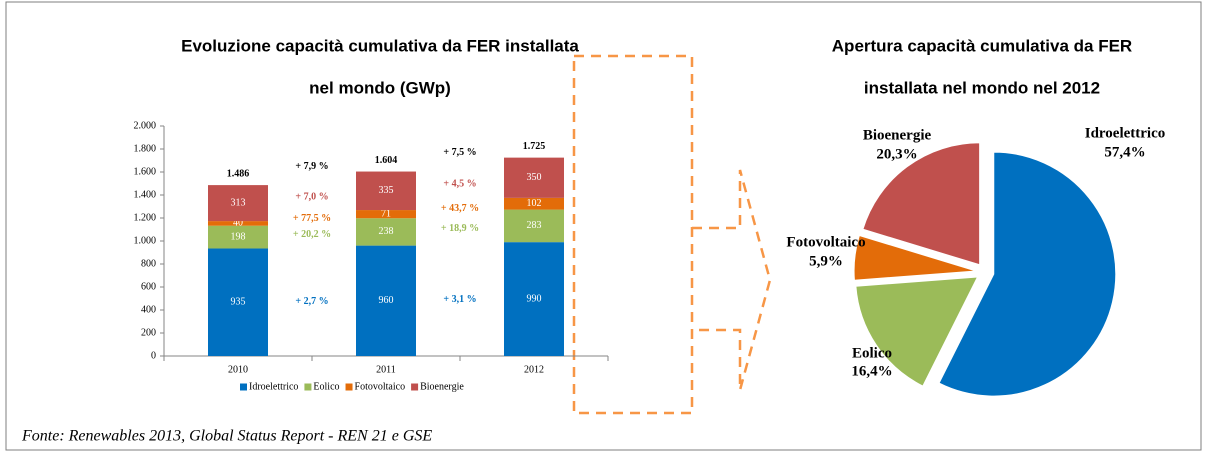  I want to click on slice-value: 5,9%, so click(826, 261).